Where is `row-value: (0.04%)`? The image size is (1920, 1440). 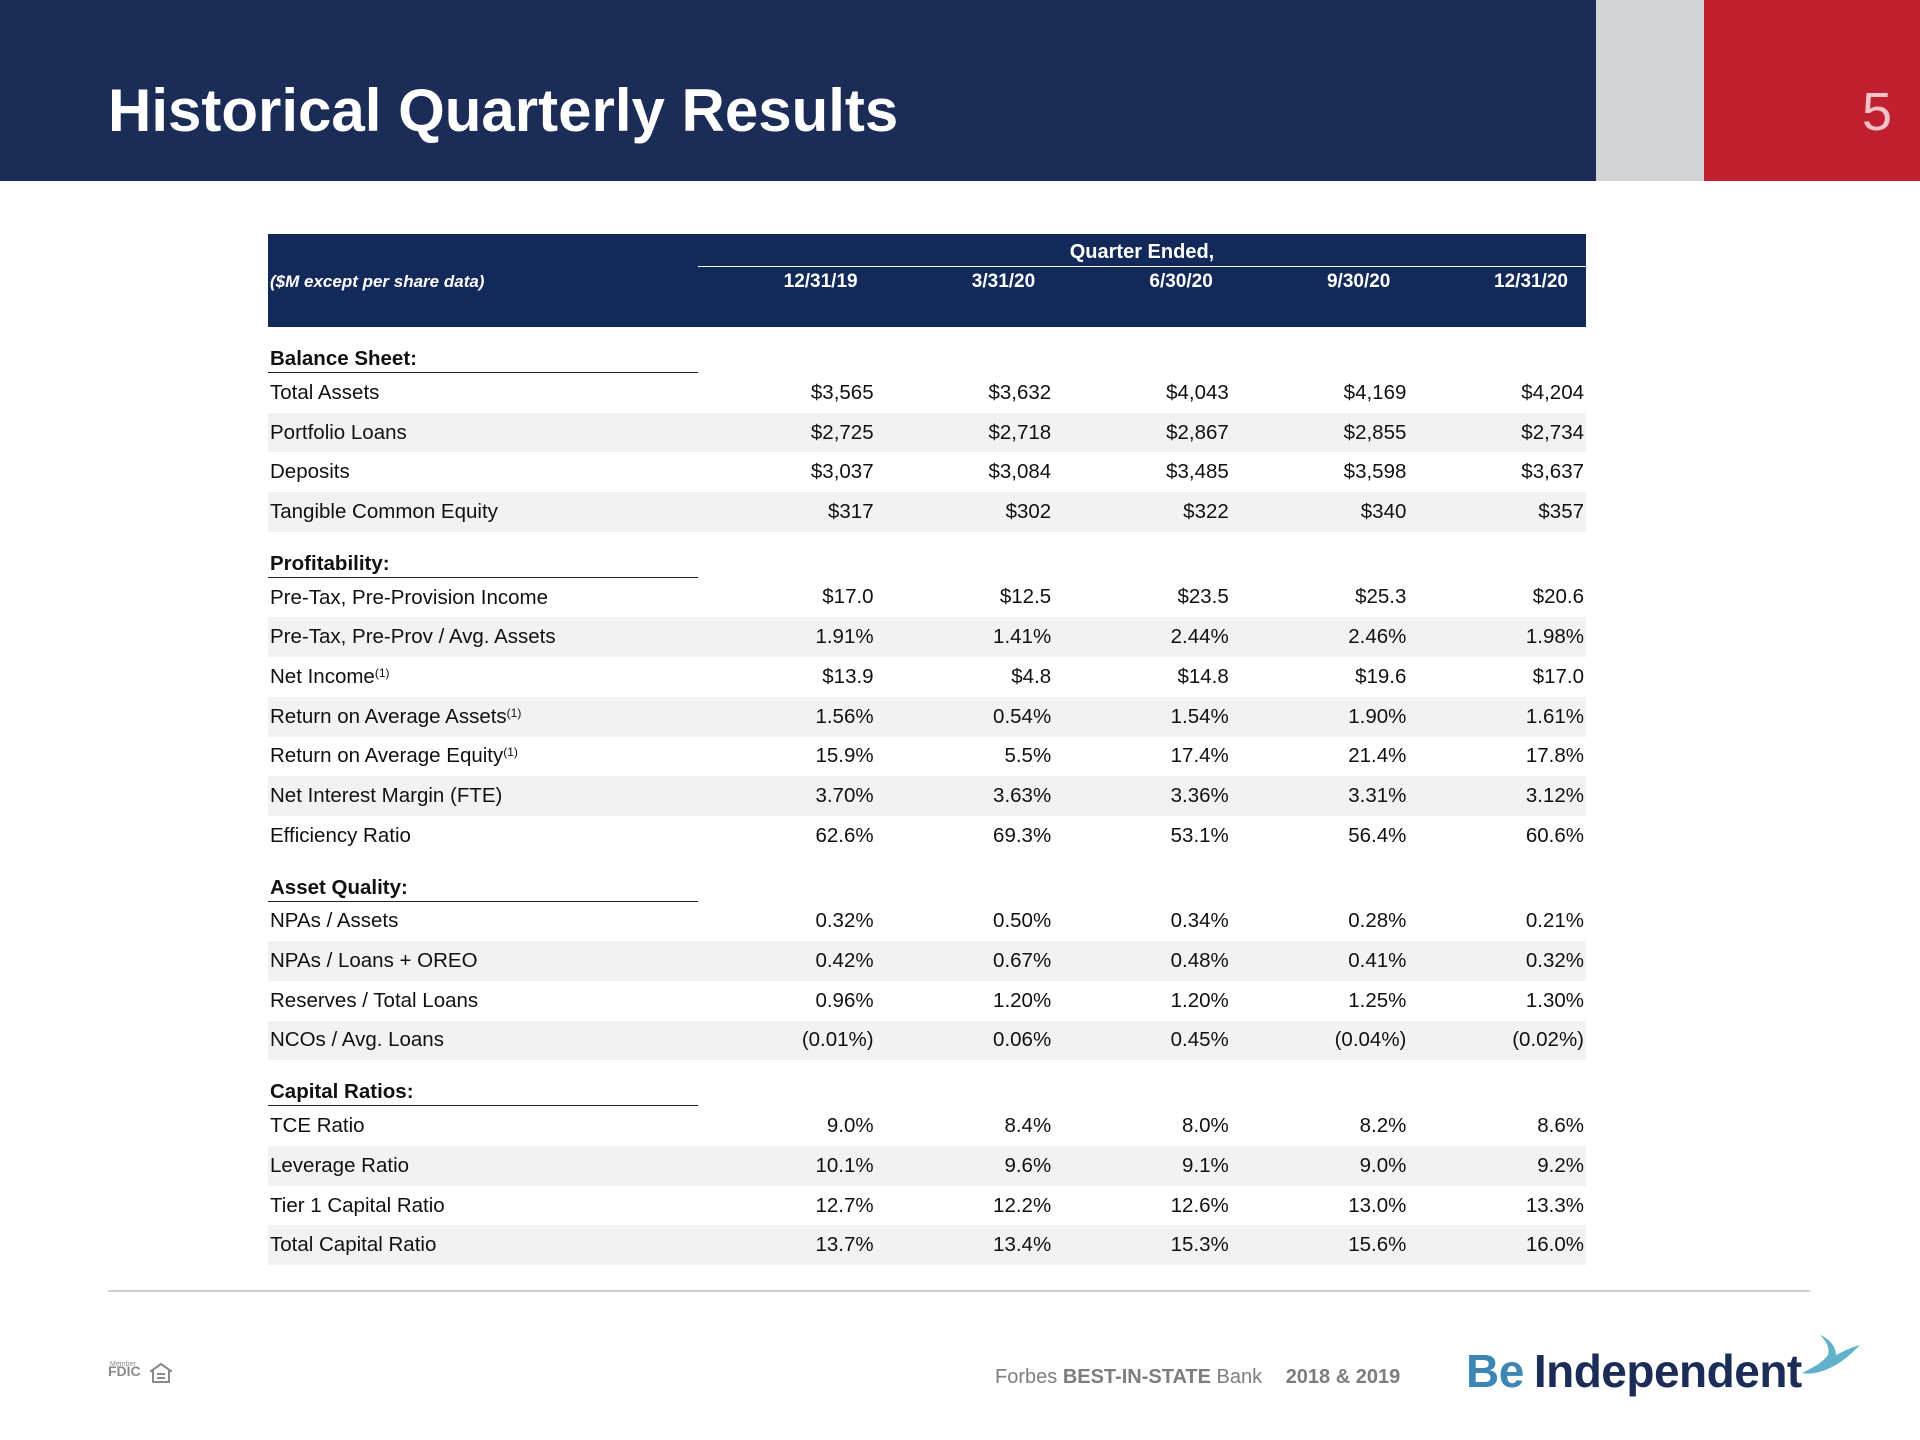
row-value: (0.04%) is located at coordinates (1319, 1040).